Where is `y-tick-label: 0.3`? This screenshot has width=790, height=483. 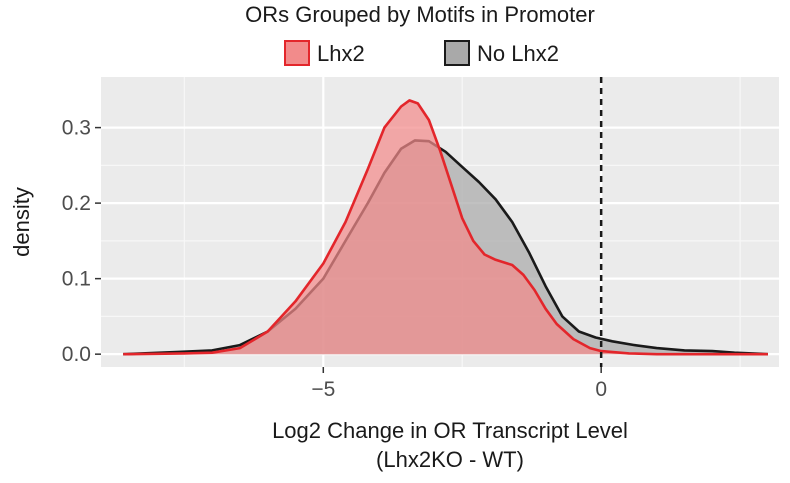
y-tick-label: 0.3 is located at coordinates (76, 128).